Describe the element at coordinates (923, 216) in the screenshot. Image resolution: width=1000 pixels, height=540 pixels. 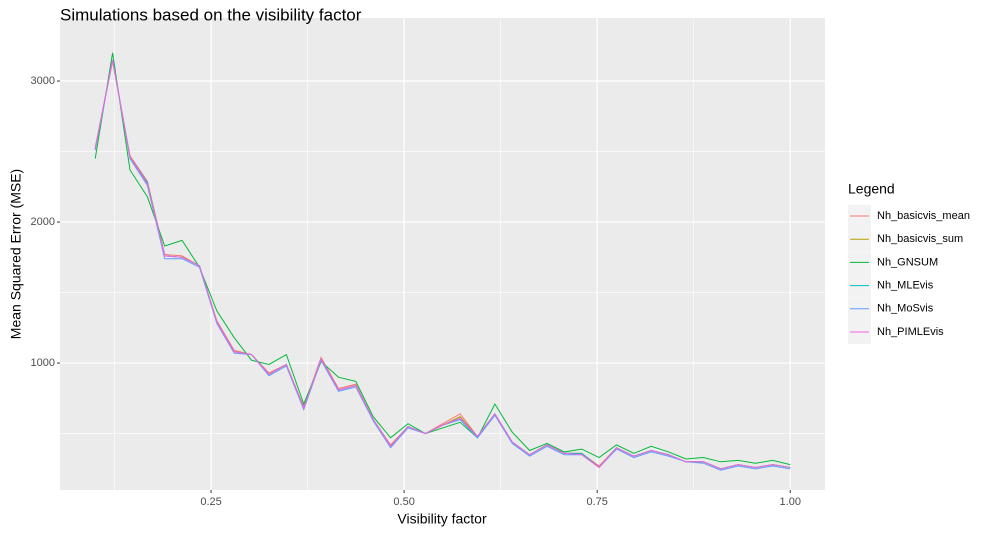
I see `legend-label: Nh_basicvis_mean` at that location.